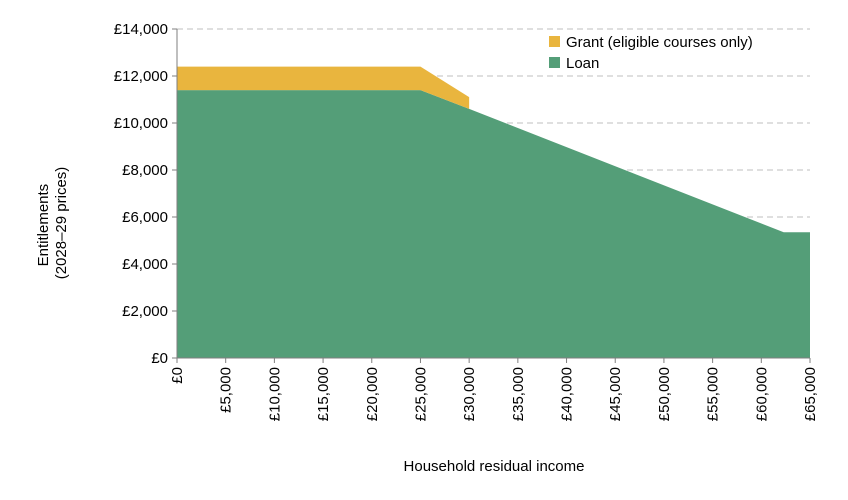  Describe the element at coordinates (713, 394) in the screenshot. I see `x-tick-label-11: £55,000` at that location.